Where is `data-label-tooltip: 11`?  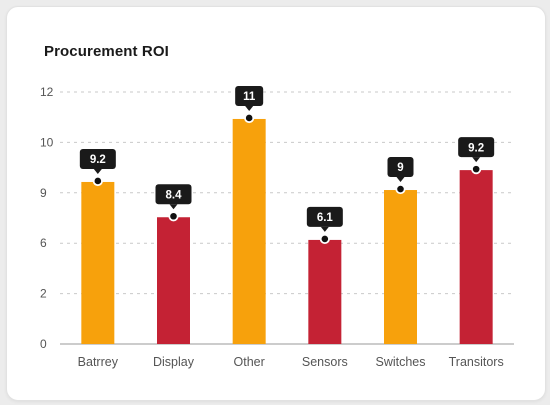 data-label-tooltip: 11 is located at coordinates (249, 98).